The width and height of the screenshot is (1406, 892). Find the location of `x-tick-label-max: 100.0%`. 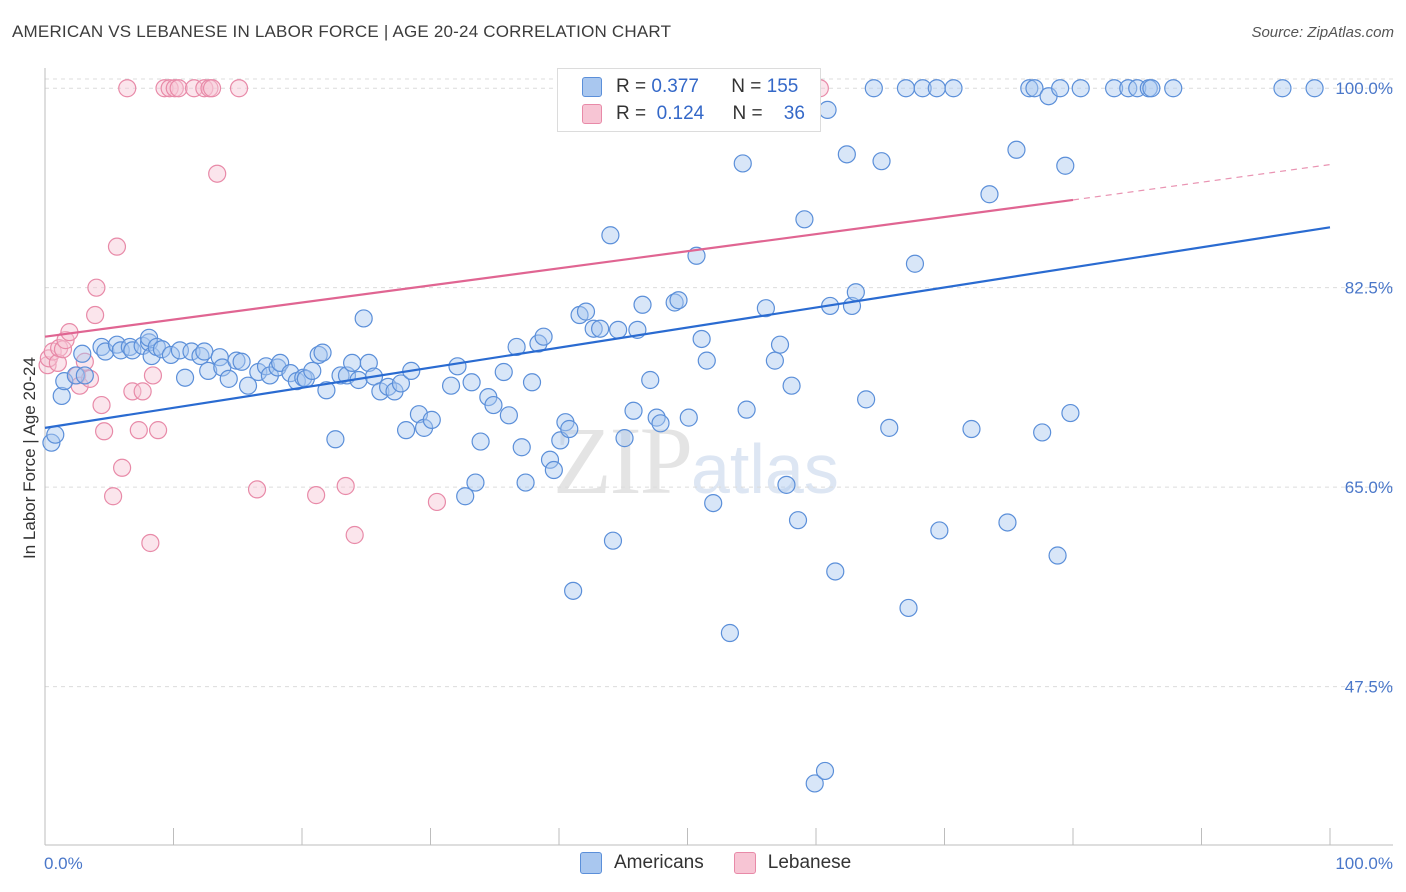

x-tick-label-max: 100.0% is located at coordinates (1364, 863).